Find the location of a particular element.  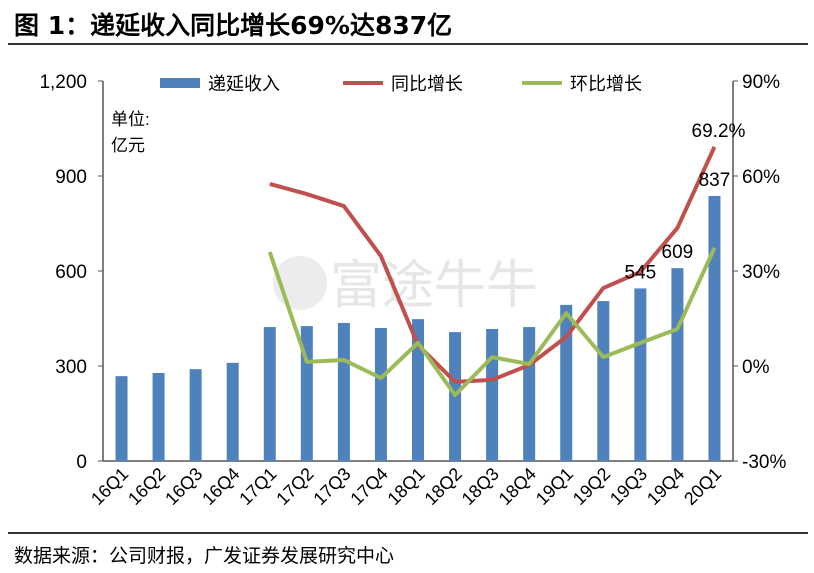

x-tick-label: 20Q1 is located at coordinates (702, 486).